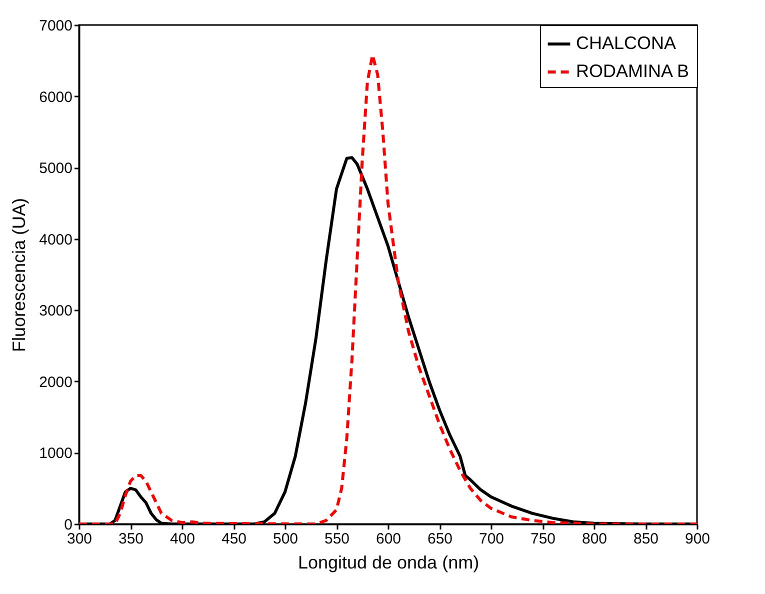 Image resolution: width=765 pixels, height=594 pixels. I want to click on x-tick-label: 300, so click(79, 539).